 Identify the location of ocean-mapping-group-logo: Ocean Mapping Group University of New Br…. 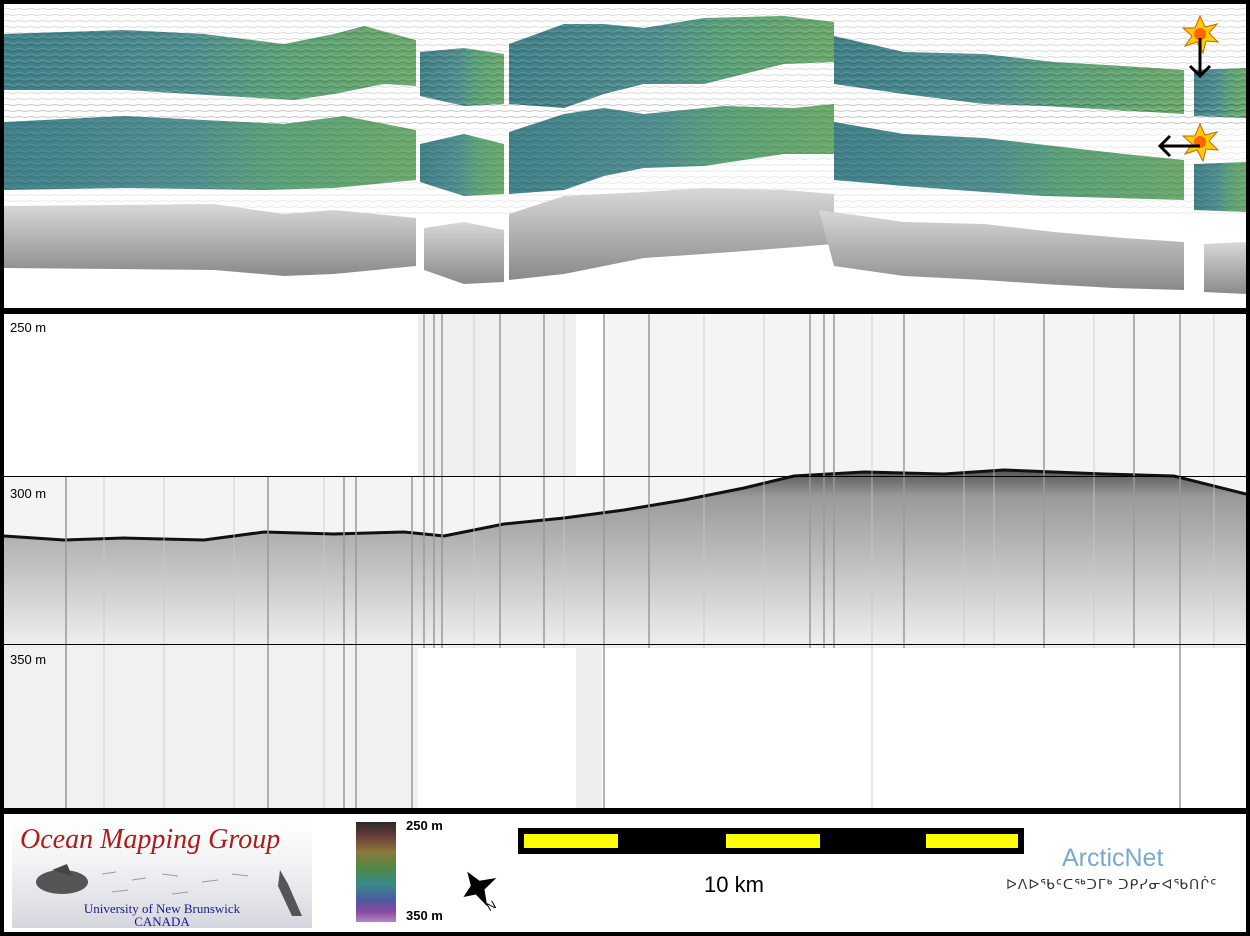
(162, 874).